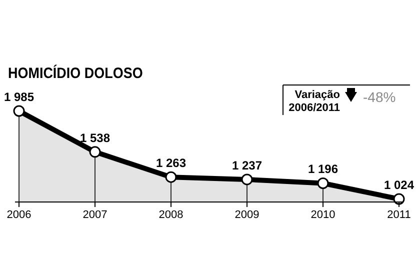  I want to click on x-tick-label: 2009, so click(247, 215).